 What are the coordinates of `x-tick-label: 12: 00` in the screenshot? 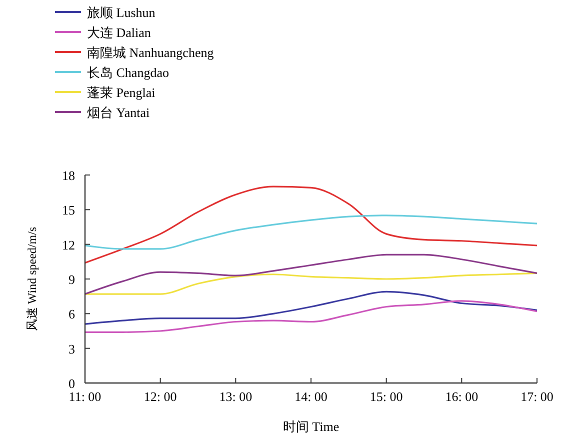 It's located at (160, 396).